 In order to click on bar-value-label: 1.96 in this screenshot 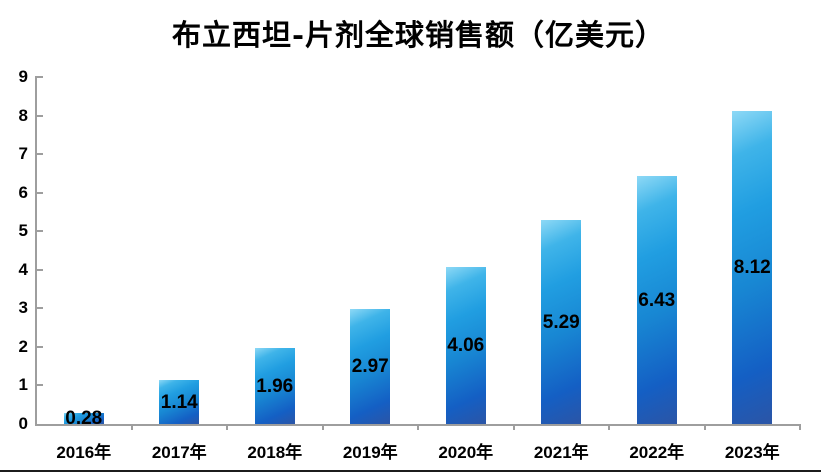, I will do `click(275, 386)`.